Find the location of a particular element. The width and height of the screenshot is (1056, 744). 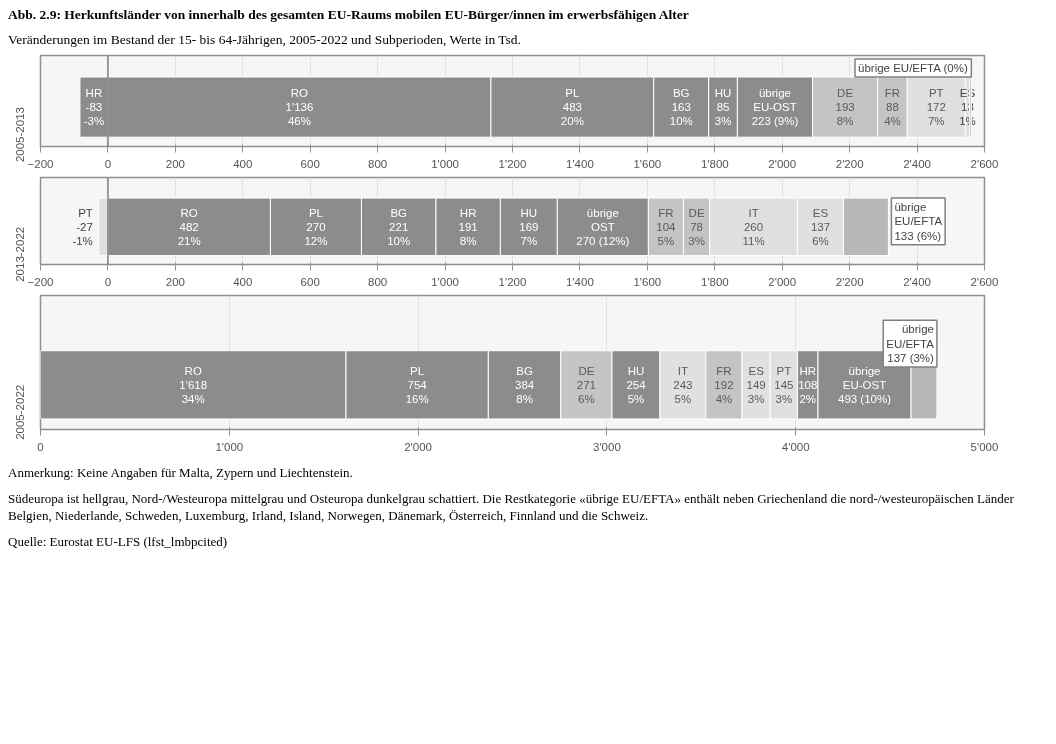

data-label: 754 16% is located at coordinates (417, 391).